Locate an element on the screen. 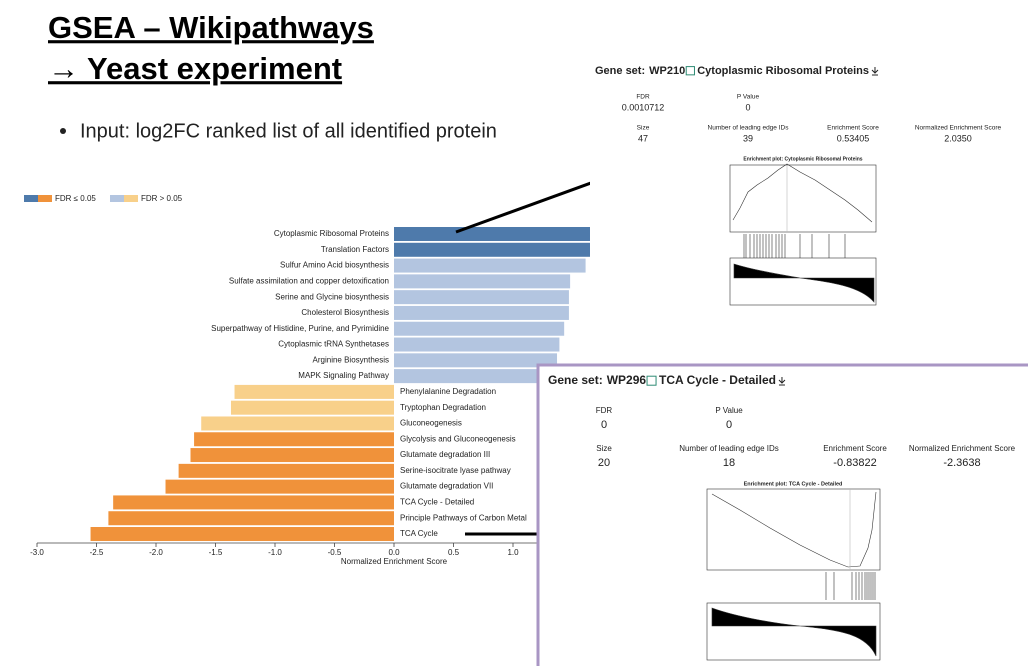  stat-label: Size is located at coordinates (604, 448).